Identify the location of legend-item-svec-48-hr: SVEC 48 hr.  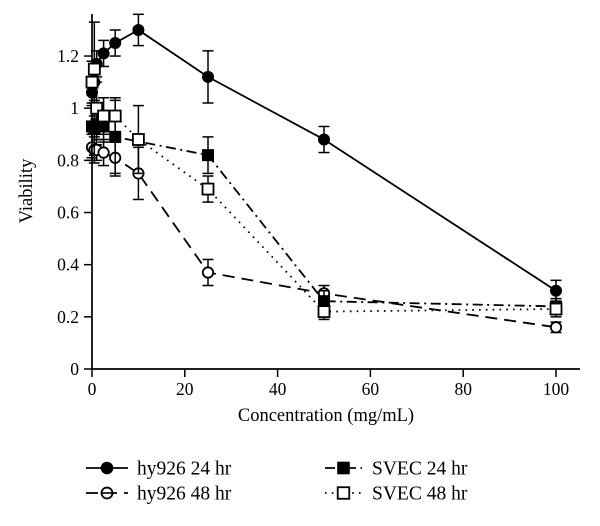
(396, 494).